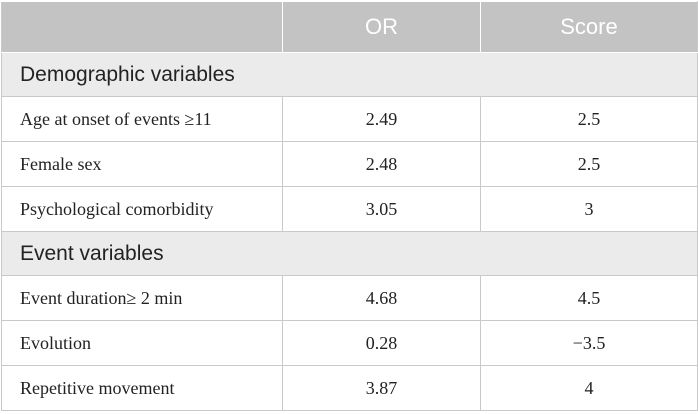  Describe the element at coordinates (381, 388) in the screenshot. I see `cell-value: 3.87` at that location.